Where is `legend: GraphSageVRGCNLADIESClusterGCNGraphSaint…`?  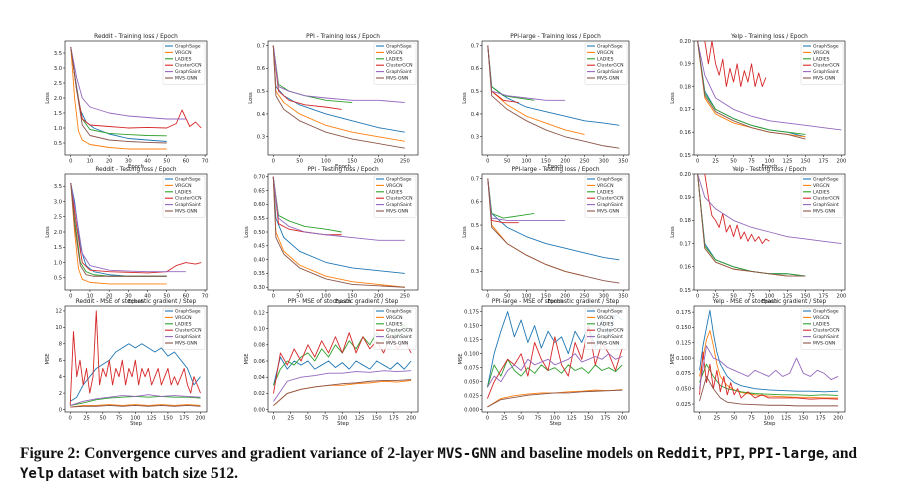
legend: GraphSageVRGCNLADIESClusterGCNGraphSaint… is located at coordinates (395, 328).